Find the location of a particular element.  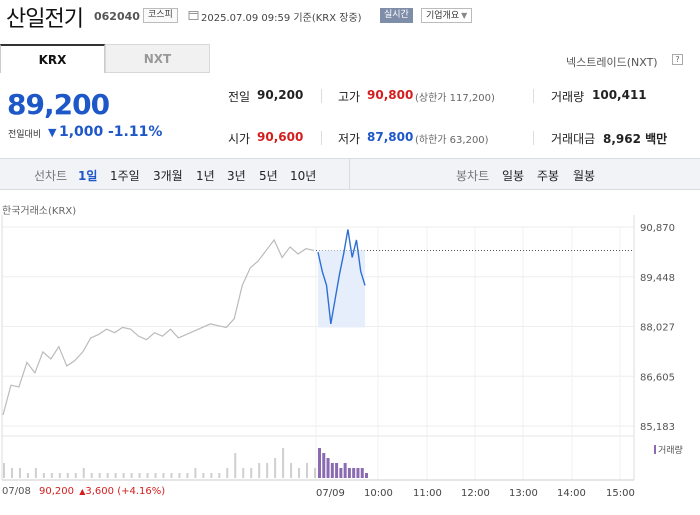

prev-day-pct: (+4.16%) is located at coordinates (141, 491).